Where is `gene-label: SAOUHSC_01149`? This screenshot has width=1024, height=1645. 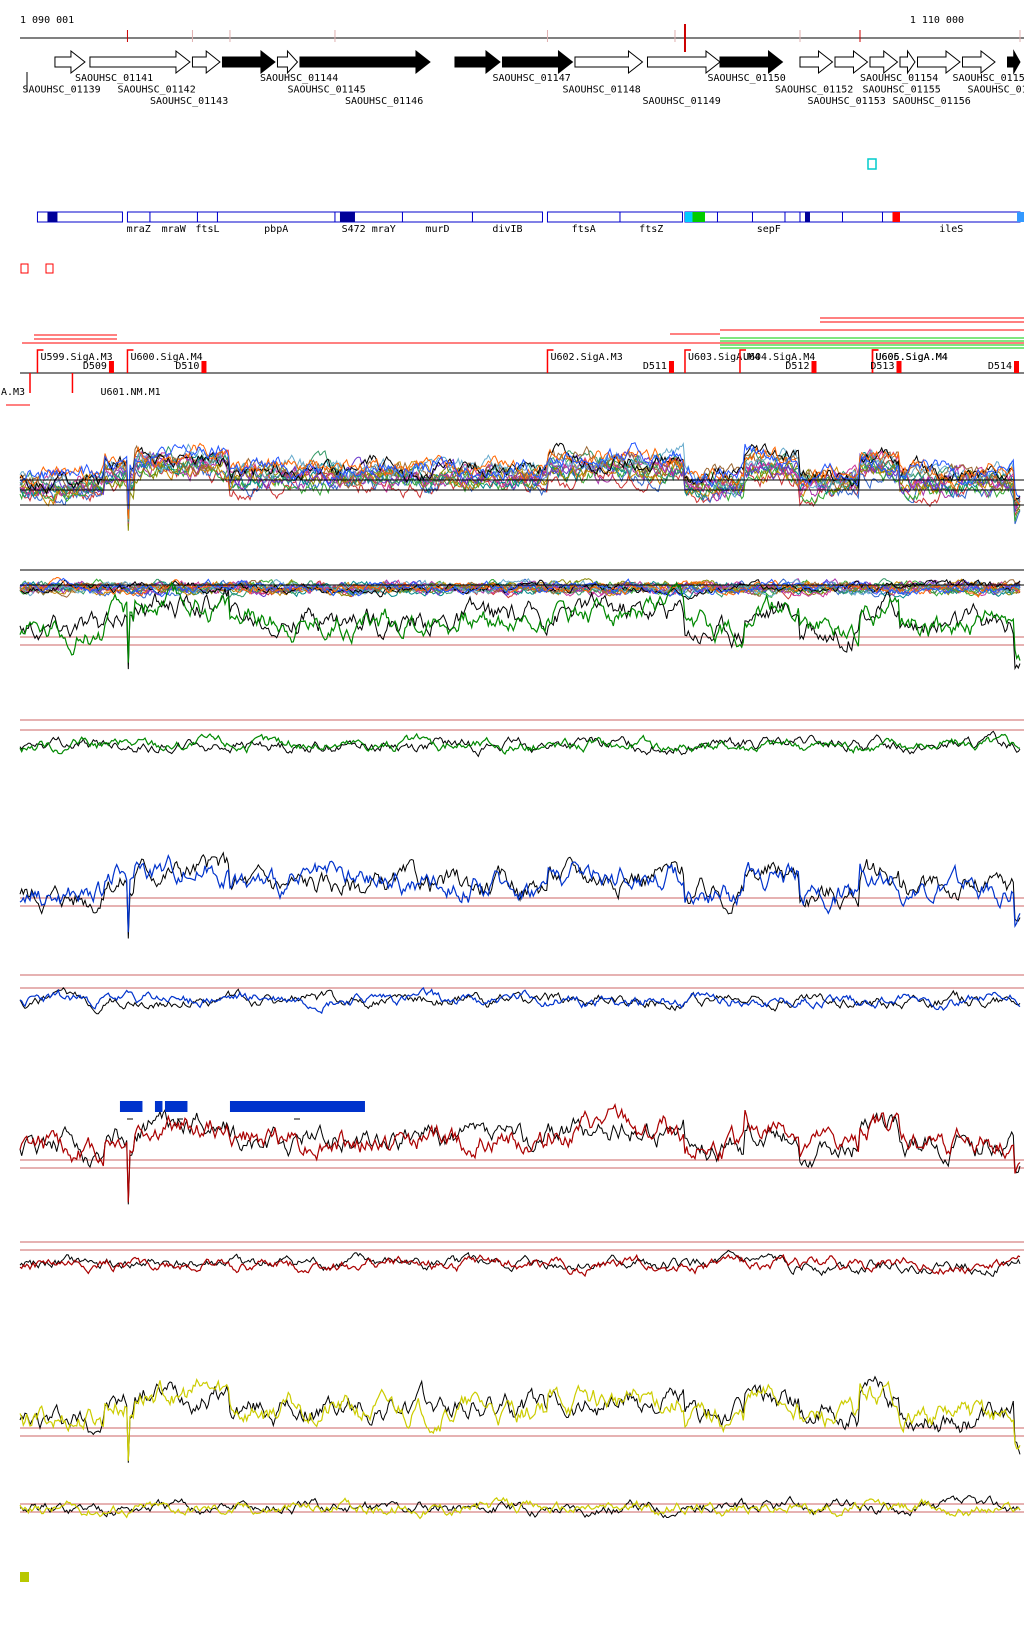
gene-label: SAOUHSC_01149 is located at coordinates (681, 101).